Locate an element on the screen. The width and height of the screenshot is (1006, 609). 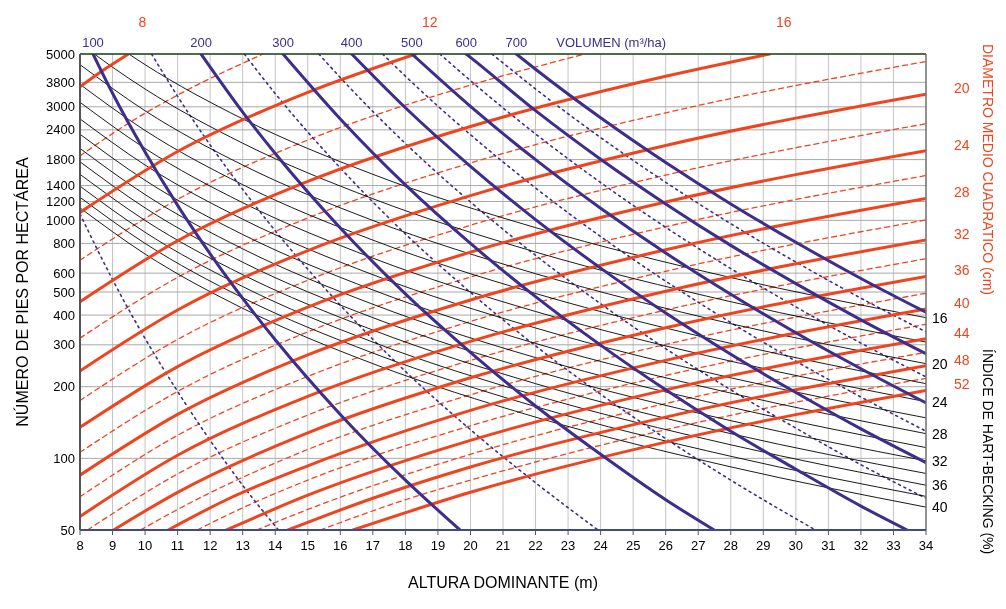
x-tick-label: 8 is located at coordinates (80, 545).